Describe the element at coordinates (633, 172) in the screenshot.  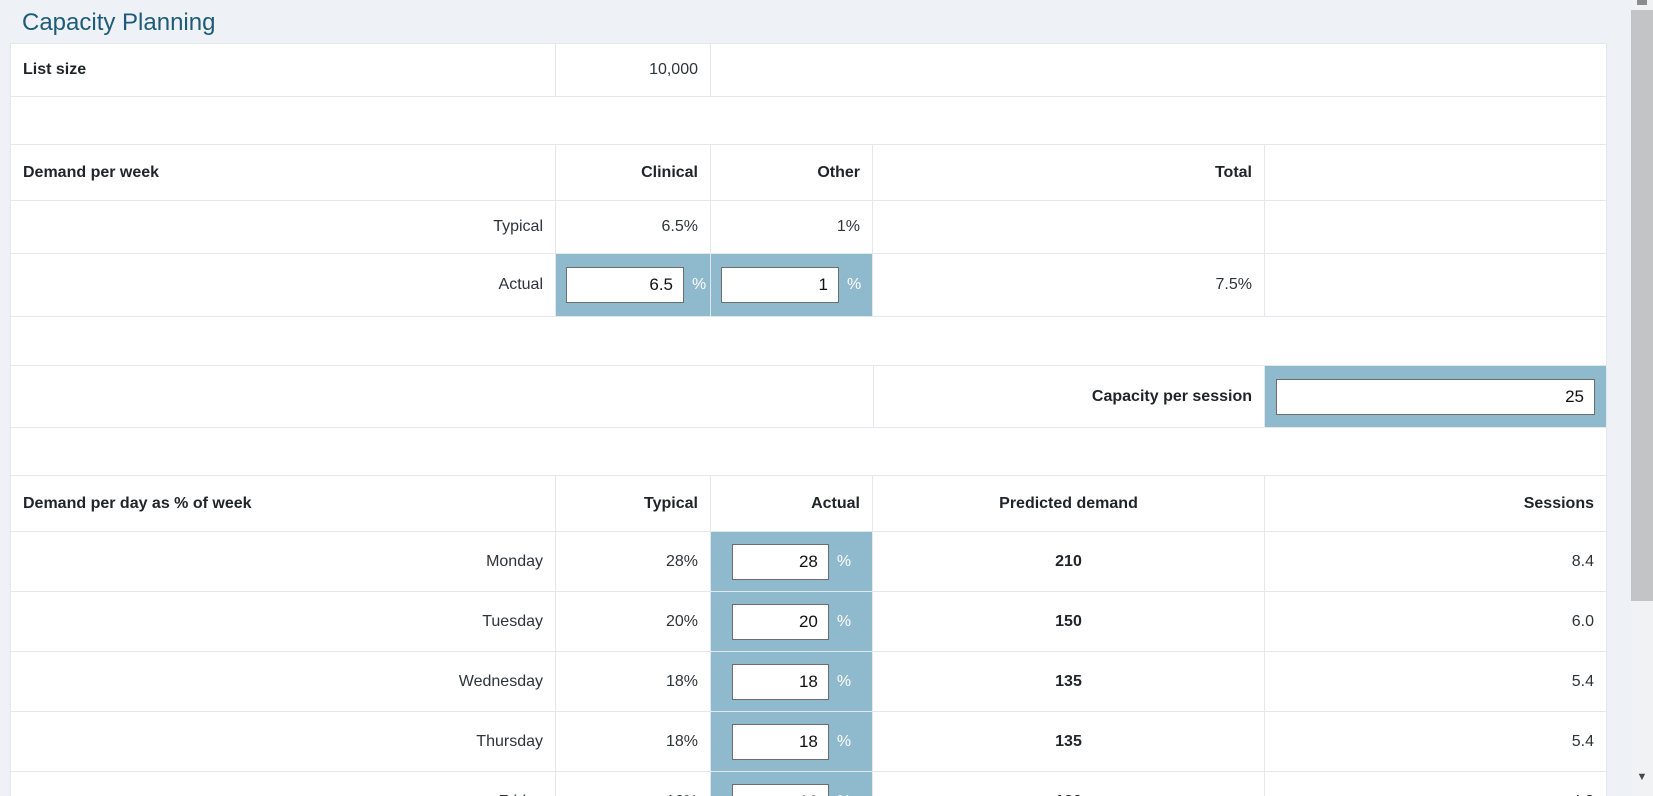
I see `col-clinical: Clinical` at that location.